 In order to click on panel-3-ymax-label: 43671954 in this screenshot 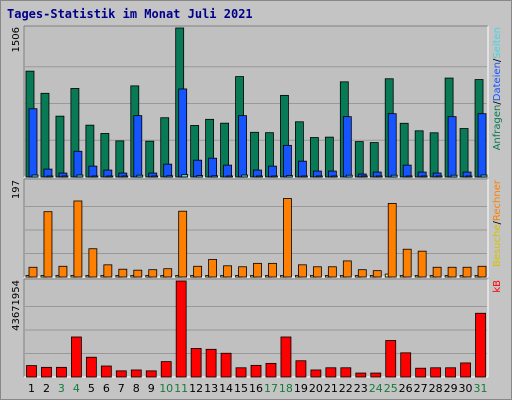, I will do `click(16, 305)`.